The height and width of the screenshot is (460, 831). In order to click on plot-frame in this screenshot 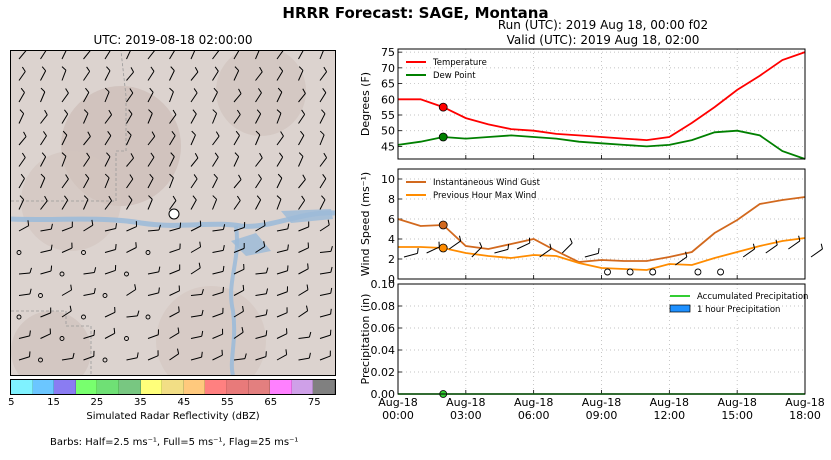, I will do `click(601, 104)`.